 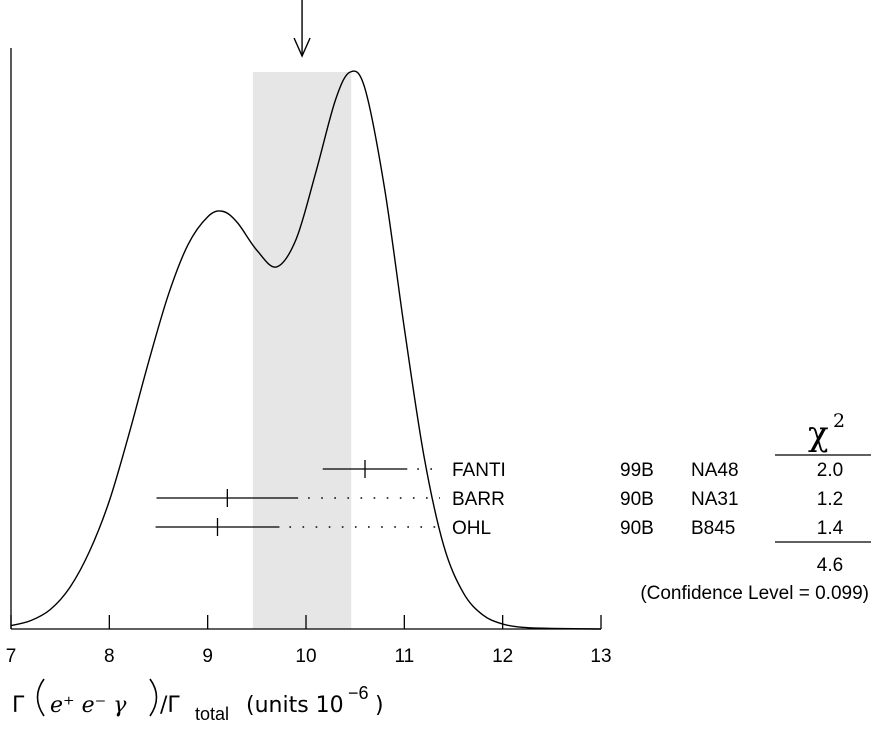 What do you see at coordinates (404, 656) in the screenshot?
I see `x-tick-label: 11` at bounding box center [404, 656].